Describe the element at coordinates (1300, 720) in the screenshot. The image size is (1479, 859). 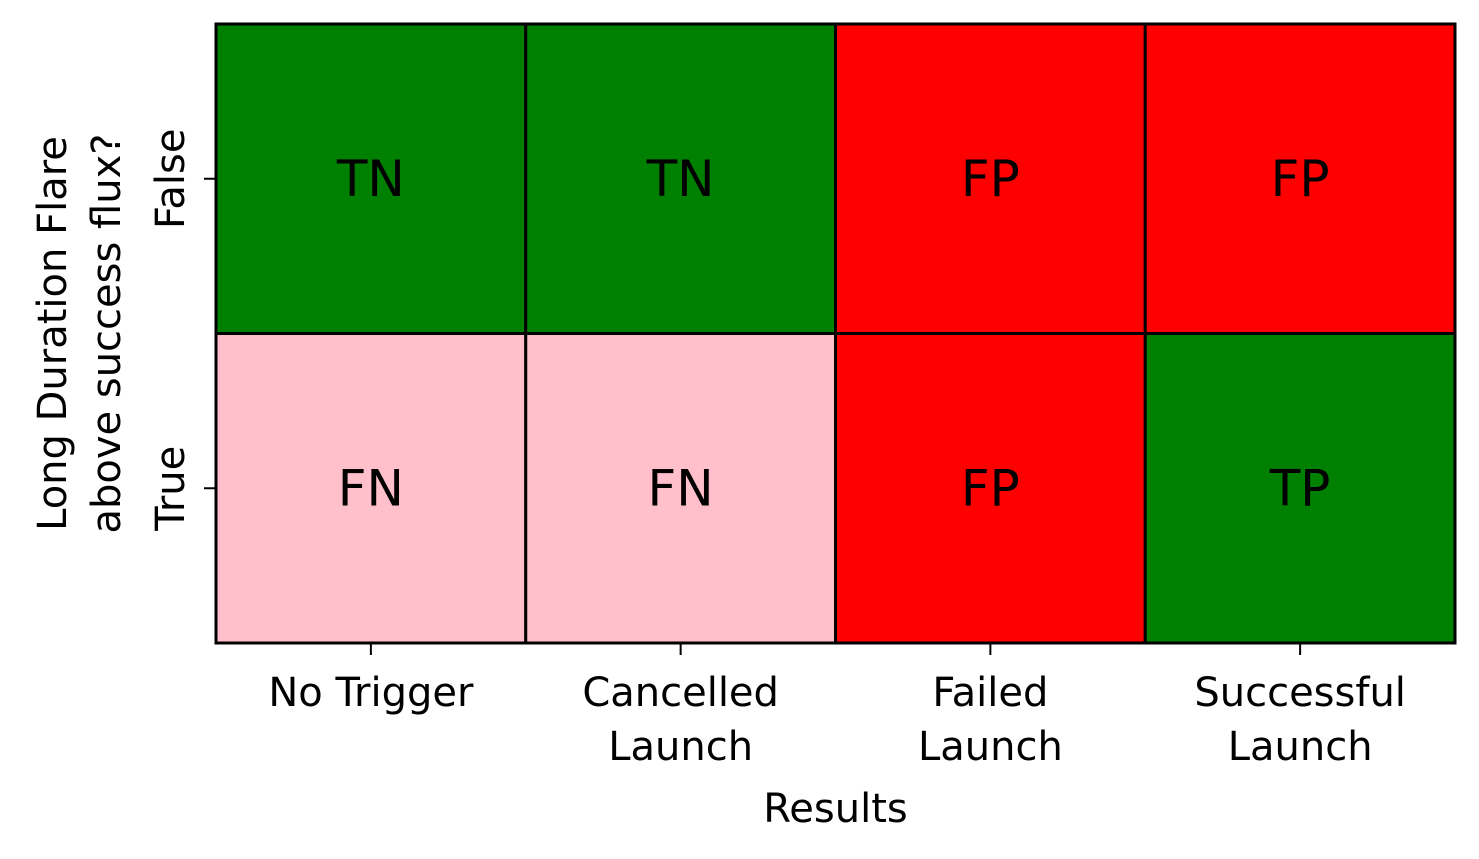
I see `x-tick-label: Successful Launch` at that location.